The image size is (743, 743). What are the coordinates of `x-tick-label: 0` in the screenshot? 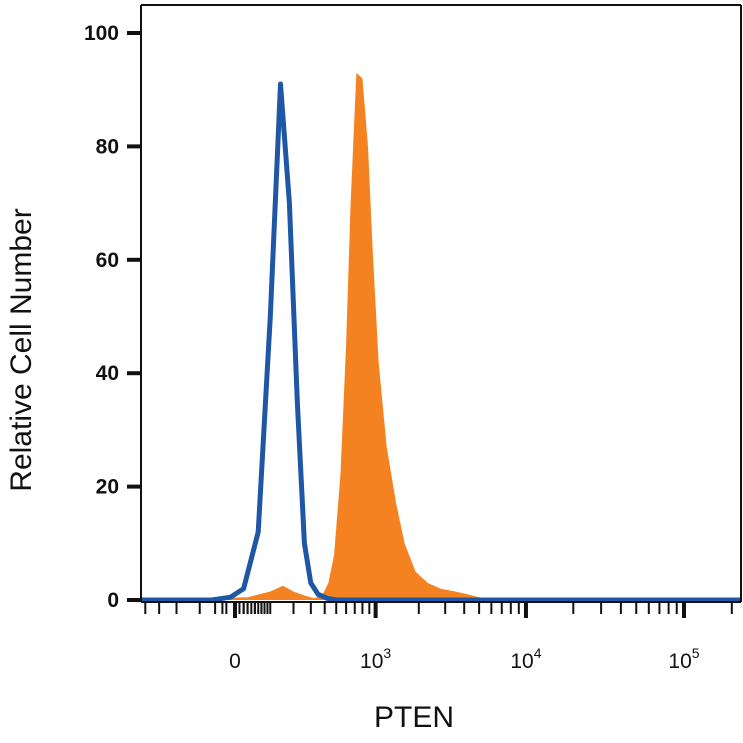 It's located at (235, 661).